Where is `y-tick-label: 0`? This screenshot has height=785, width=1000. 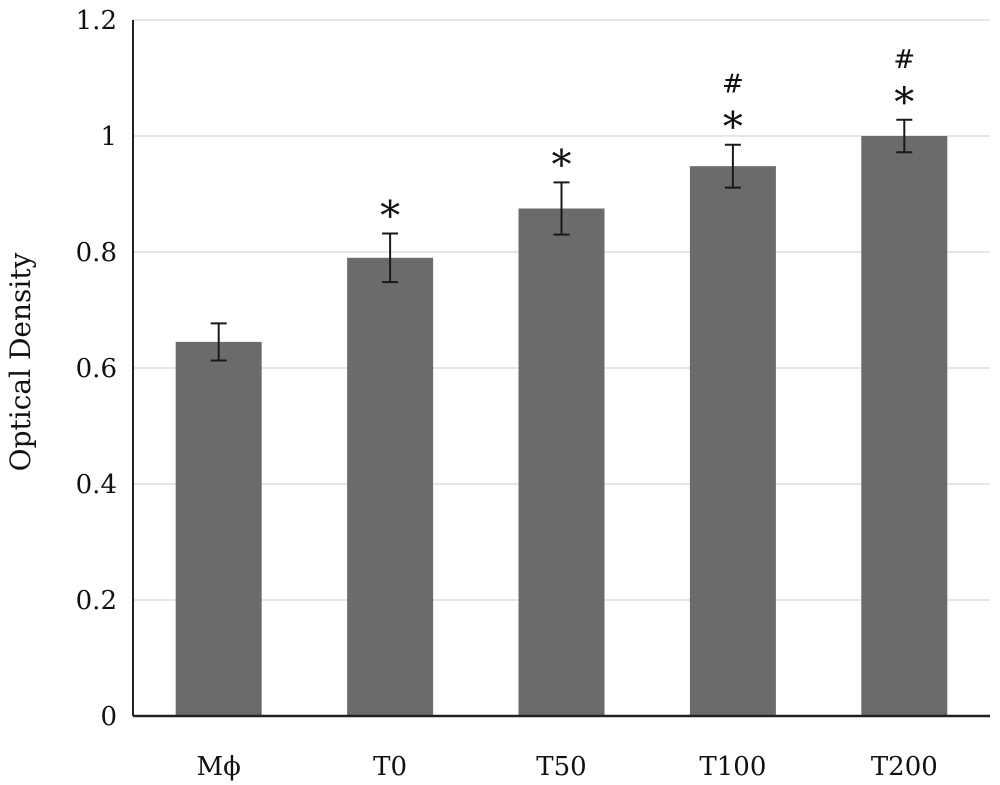
y-tick-label: 0 is located at coordinates (108, 717).